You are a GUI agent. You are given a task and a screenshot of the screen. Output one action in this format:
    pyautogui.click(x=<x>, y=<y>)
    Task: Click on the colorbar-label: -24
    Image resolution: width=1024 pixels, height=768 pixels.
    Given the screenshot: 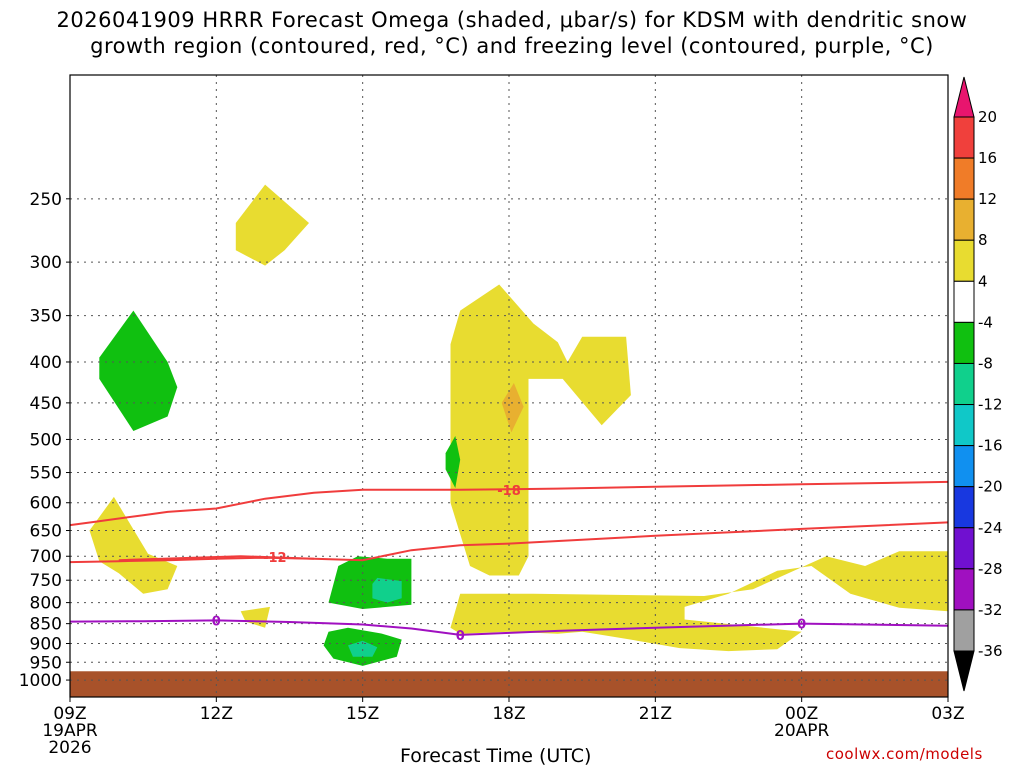 What is the action you would take?
    pyautogui.click(x=990, y=528)
    